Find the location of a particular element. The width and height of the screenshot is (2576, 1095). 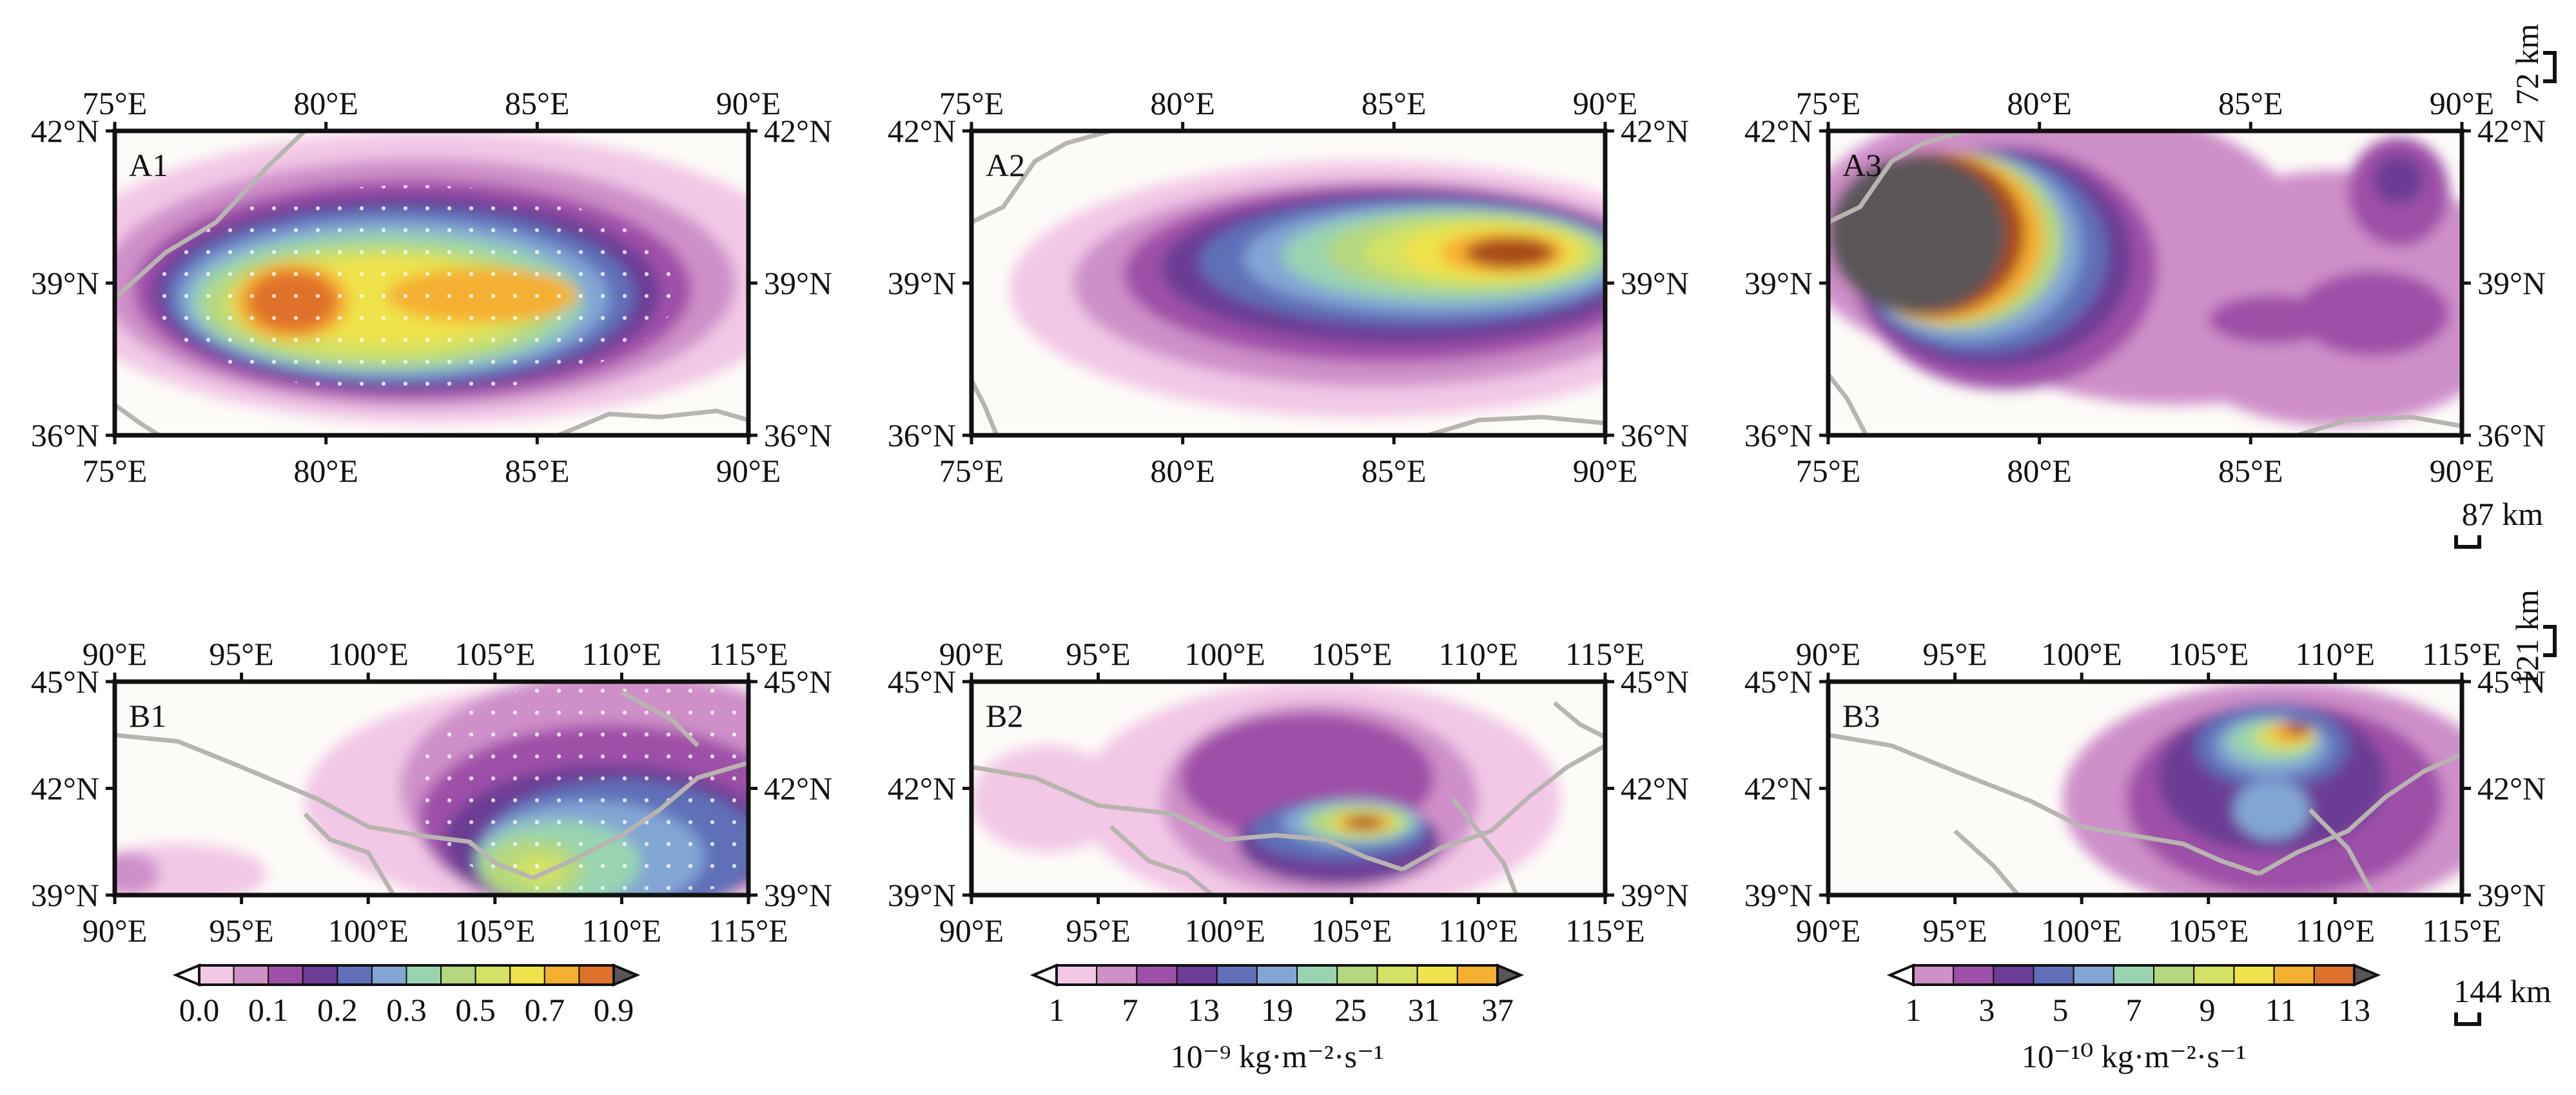

x-tick-label-bottom: 100°E is located at coordinates (368, 931).